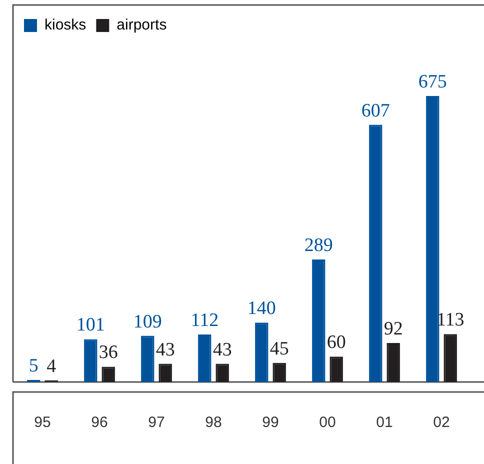 The image size is (484, 464). I want to click on x-tick-label: 97, so click(156, 423).